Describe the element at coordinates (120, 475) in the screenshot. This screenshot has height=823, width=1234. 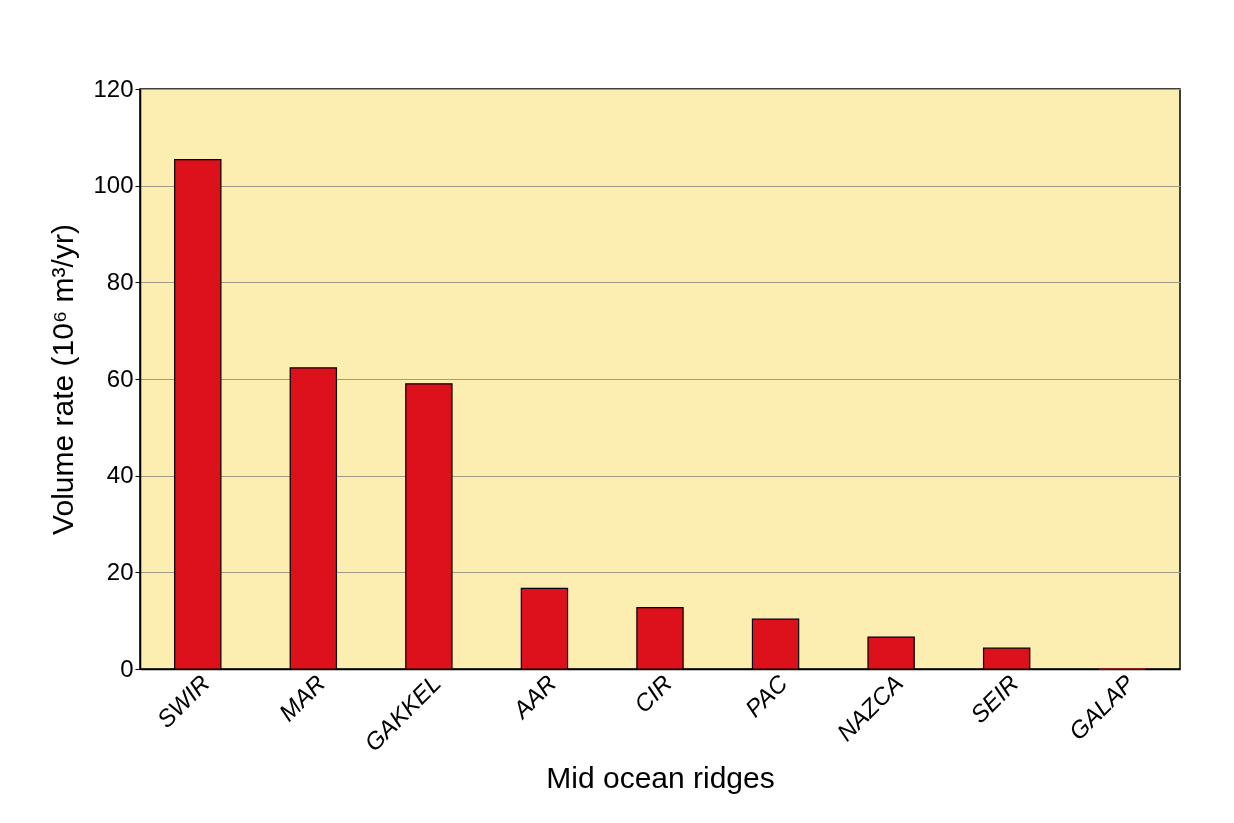
I see `y-tick-label: 40` at that location.